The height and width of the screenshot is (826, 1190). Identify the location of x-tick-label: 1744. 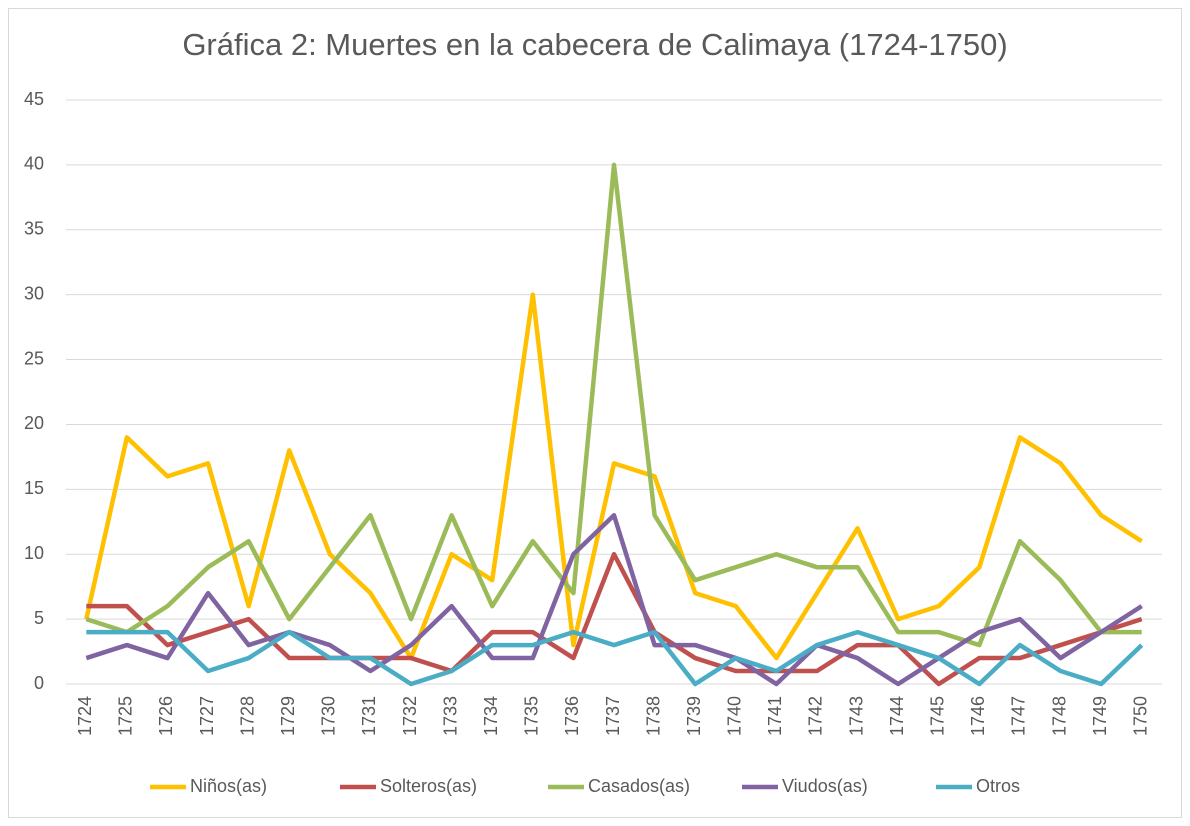
(897, 716).